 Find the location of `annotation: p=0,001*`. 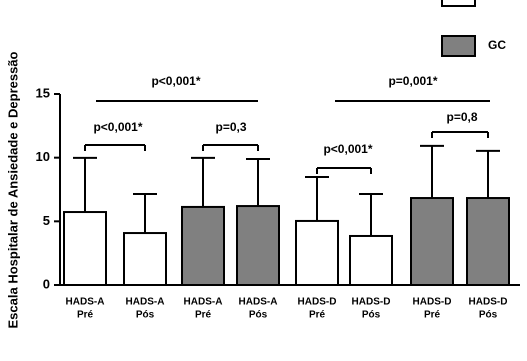

annotation: p=0,001* is located at coordinates (412, 81).